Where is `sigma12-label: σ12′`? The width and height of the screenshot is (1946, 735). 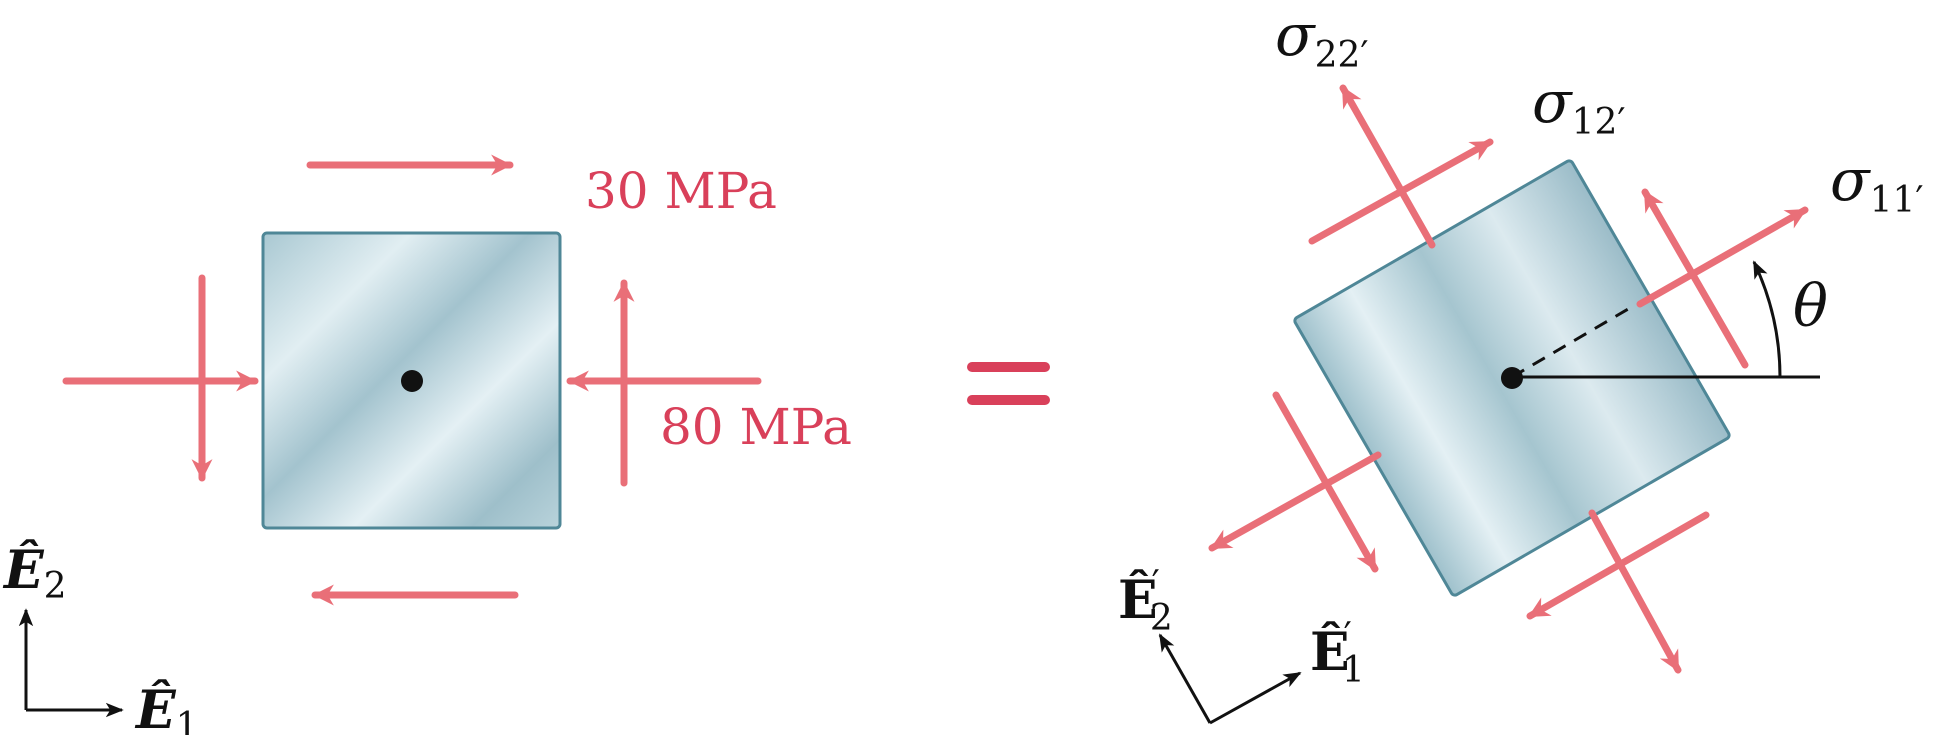 sigma12-label: σ12′ is located at coordinates (1579, 105).